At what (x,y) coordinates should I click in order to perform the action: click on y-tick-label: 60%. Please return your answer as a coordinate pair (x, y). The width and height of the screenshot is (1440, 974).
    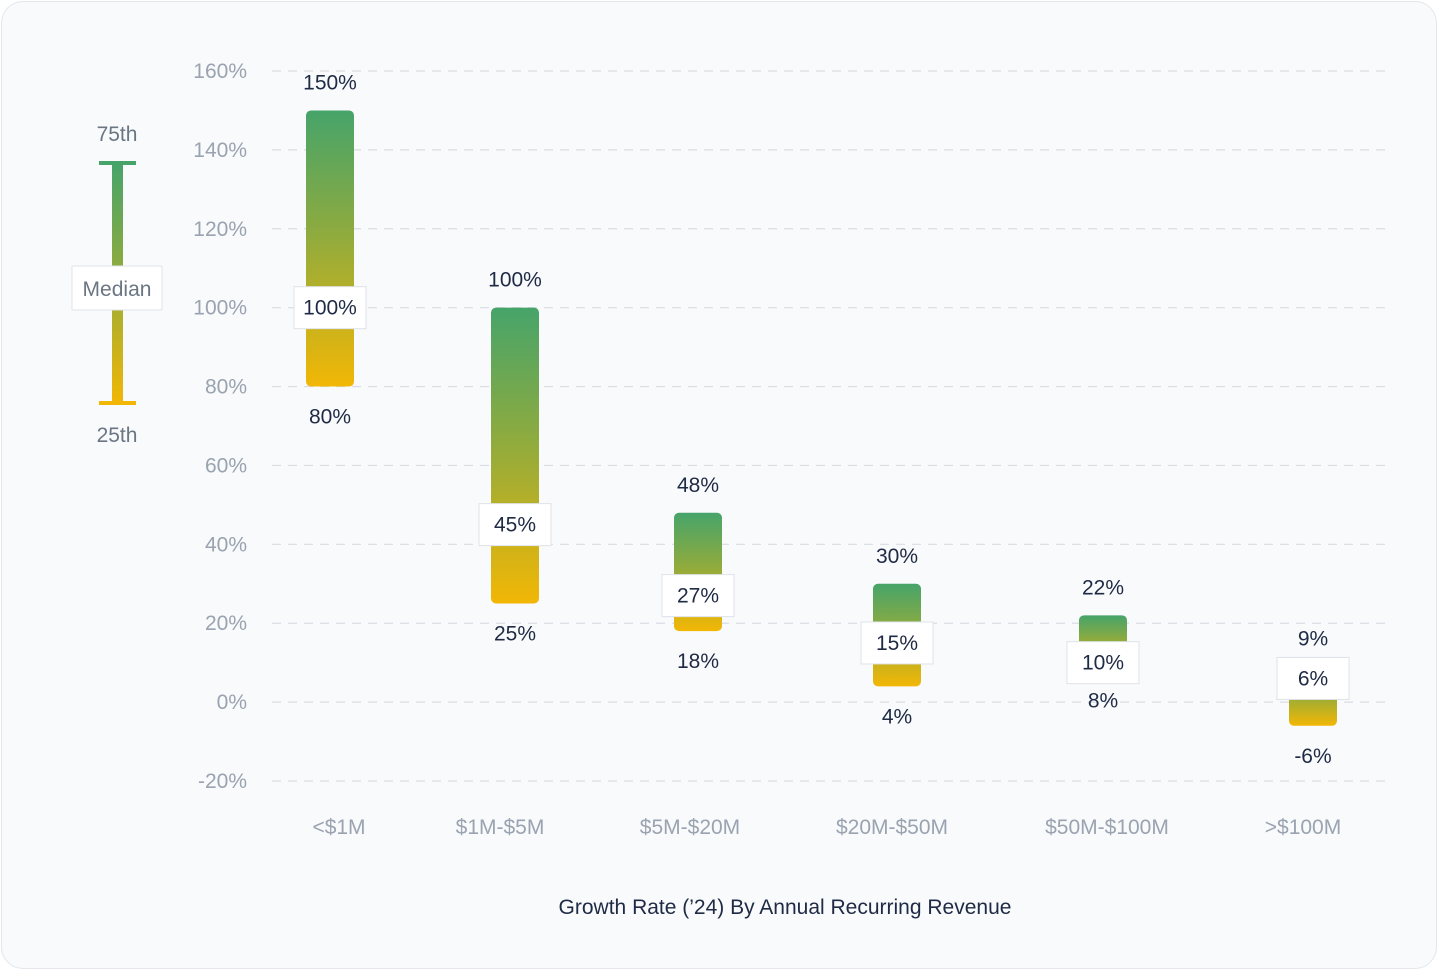
    Looking at the image, I should click on (226, 465).